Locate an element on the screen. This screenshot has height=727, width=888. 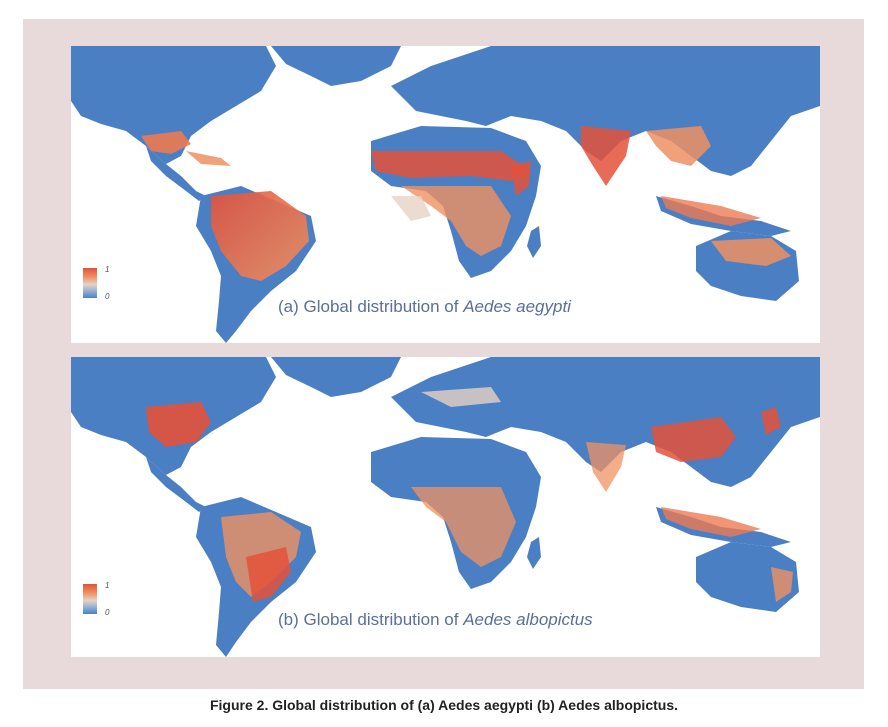
panel-title-aegypti: (a) Global distribution of Aedes aegypti is located at coordinates (424, 307).